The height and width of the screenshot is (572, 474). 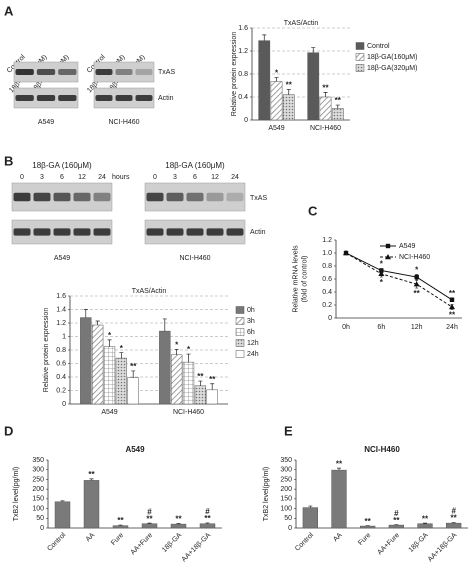 I want to click on cell-label: A549, so click(x=46, y=122).